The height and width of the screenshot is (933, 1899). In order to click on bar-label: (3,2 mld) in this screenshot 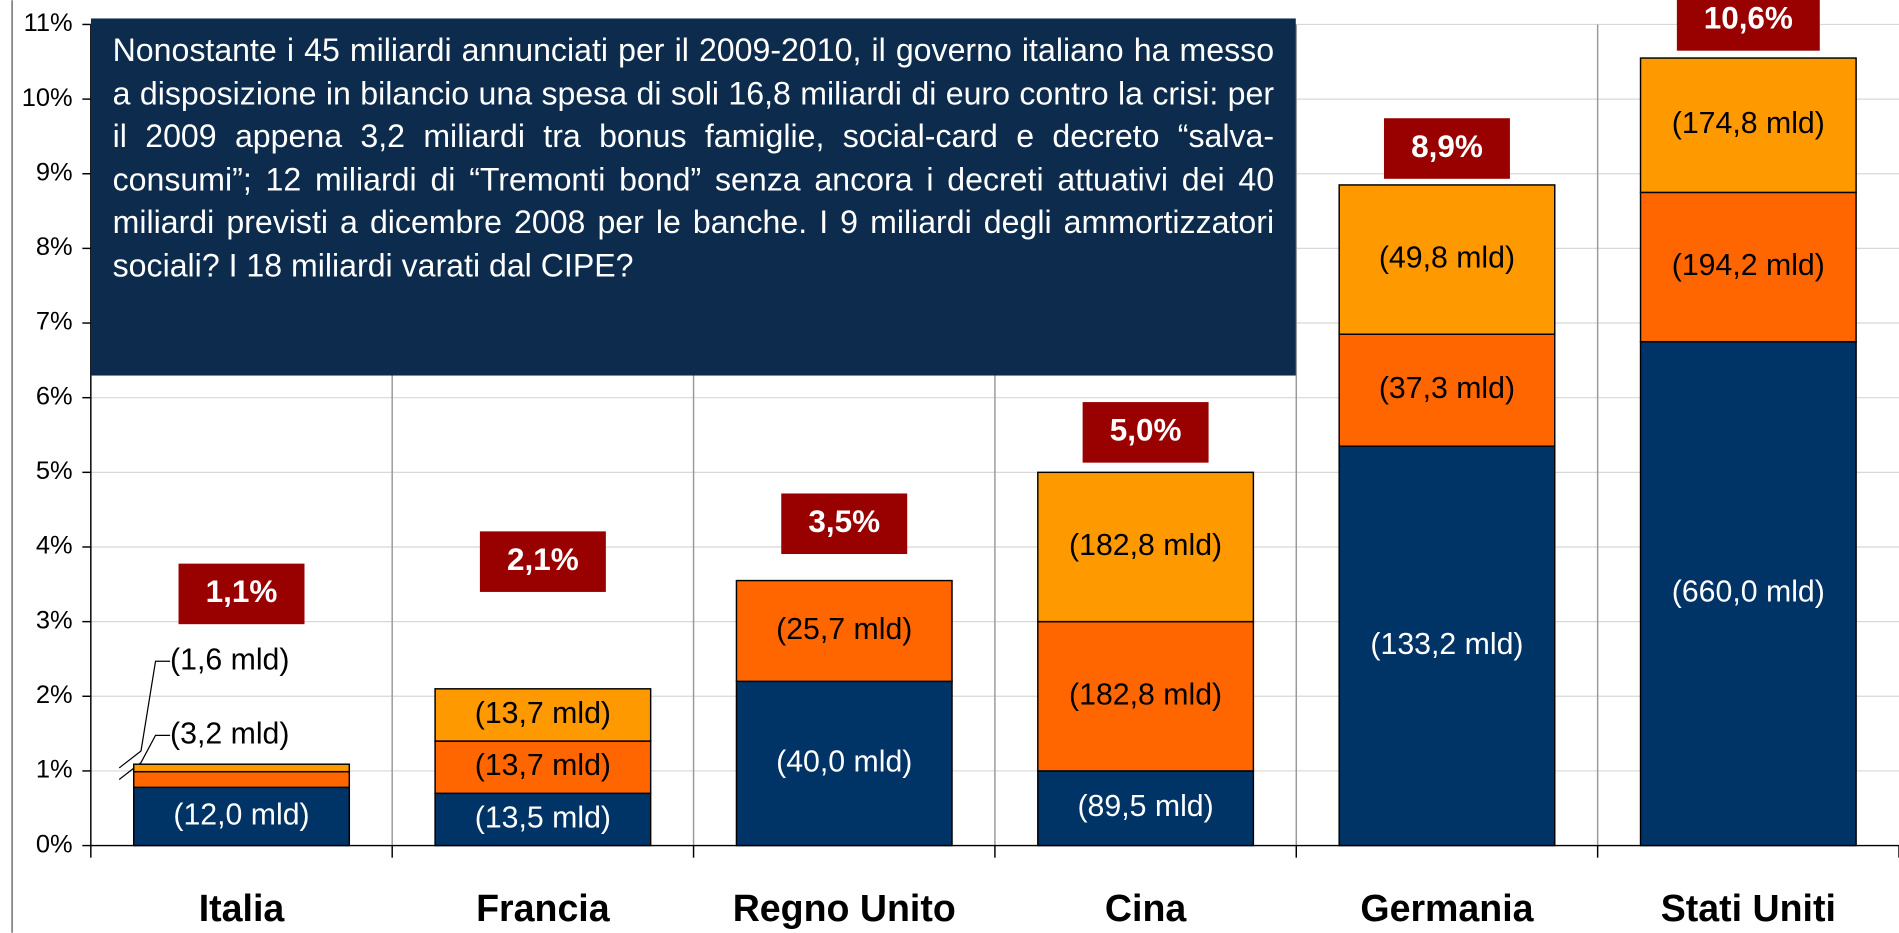, I will do `click(229, 733)`.